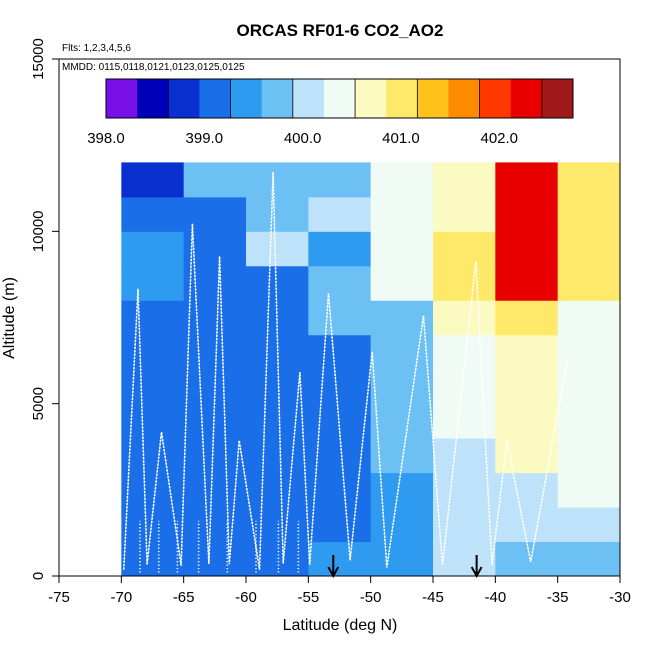 The image size is (650, 650). What do you see at coordinates (44, 309) in the screenshot?
I see `y-axis: 0 5000 10000 15000` at bounding box center [44, 309].